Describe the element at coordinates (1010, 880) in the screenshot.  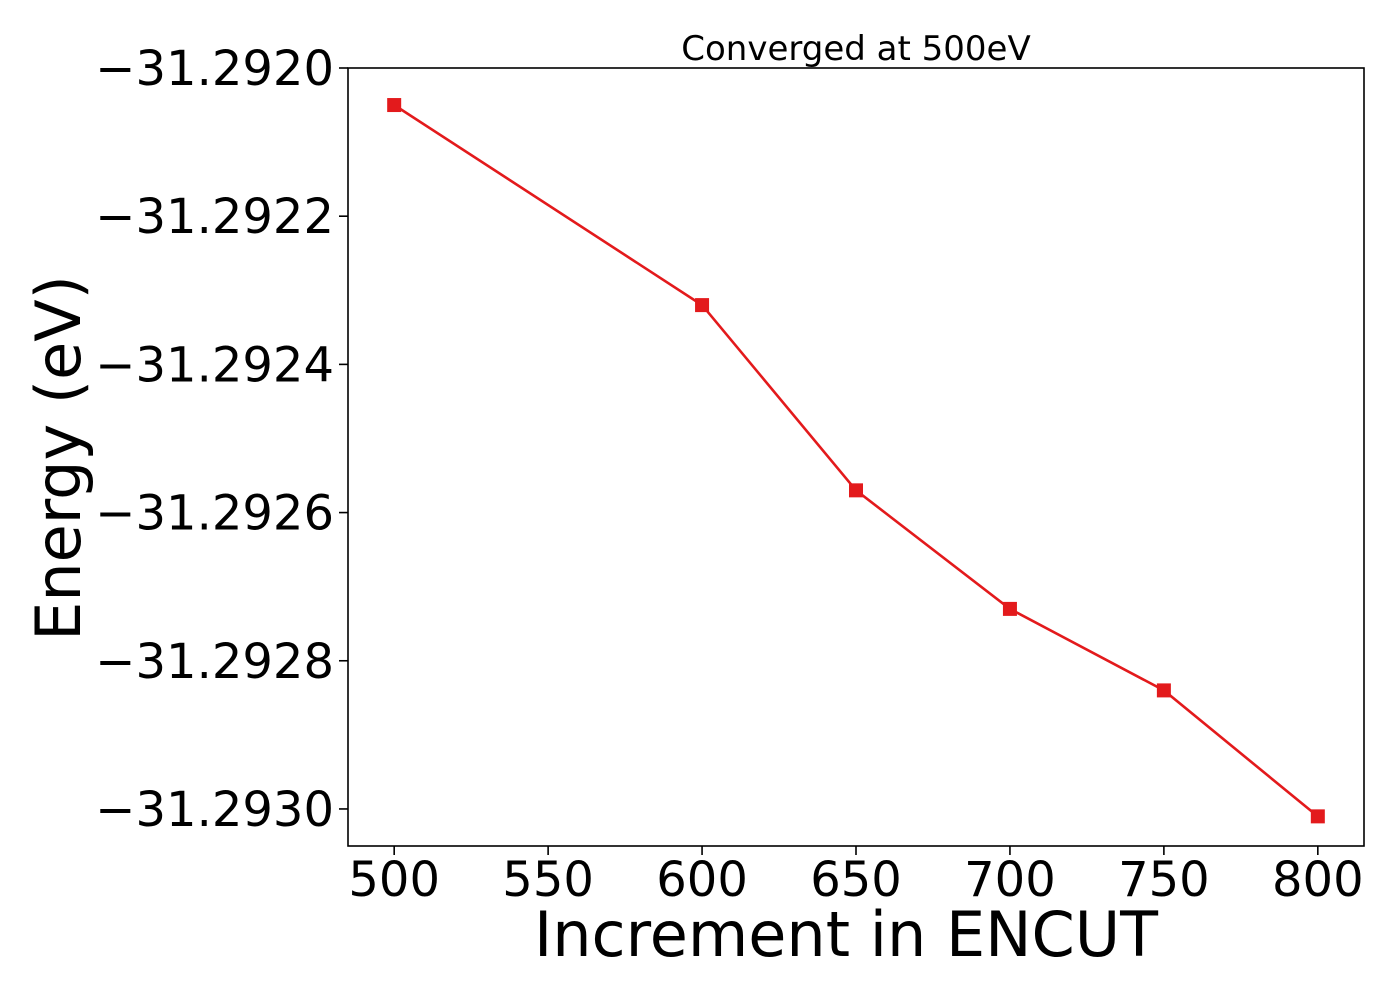
I see `x-tick-label: 700` at that location.